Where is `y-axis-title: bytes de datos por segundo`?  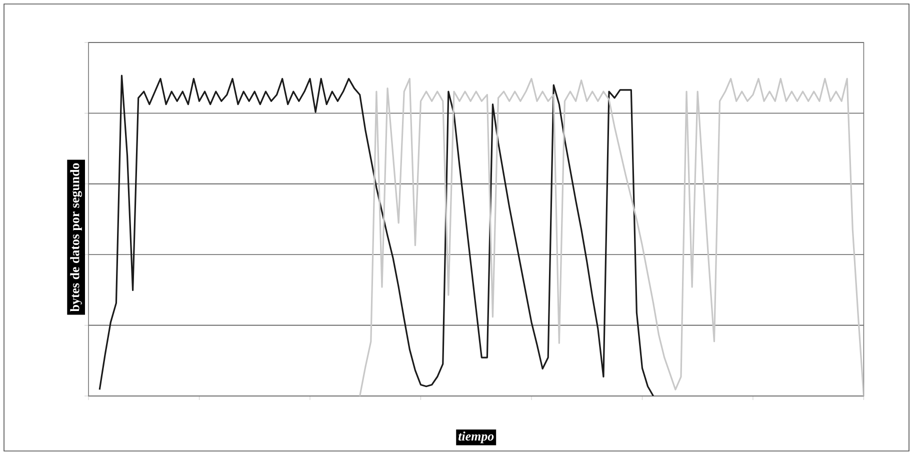
y-axis-title: bytes de datos por segundo is located at coordinates (76, 237).